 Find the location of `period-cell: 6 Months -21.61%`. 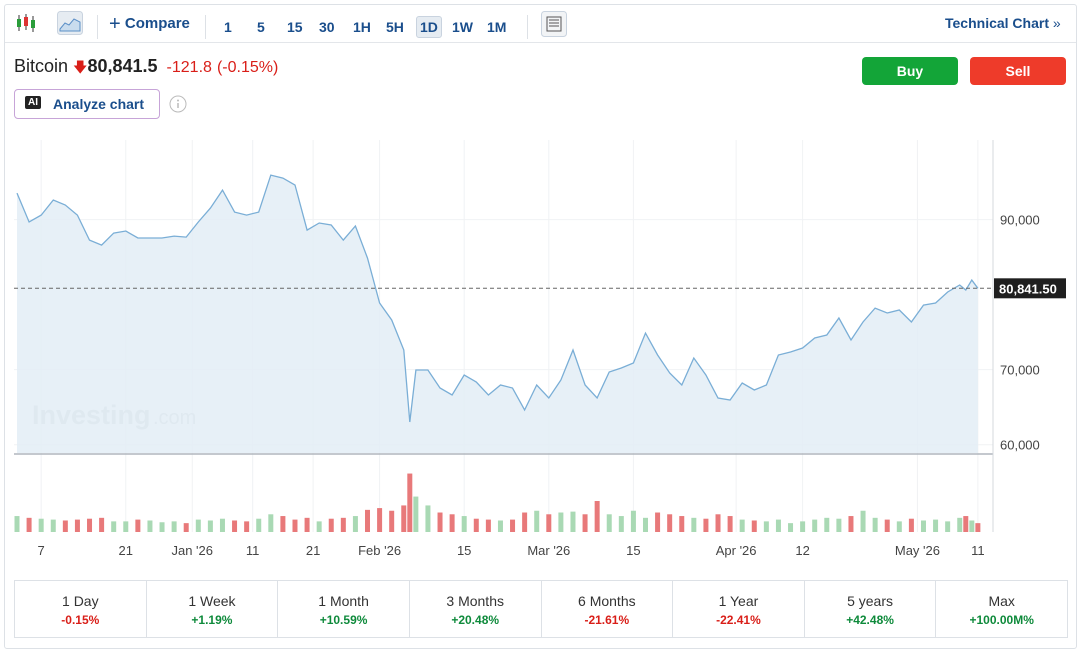

period-cell: 6 Months -21.61% is located at coordinates (608, 609).